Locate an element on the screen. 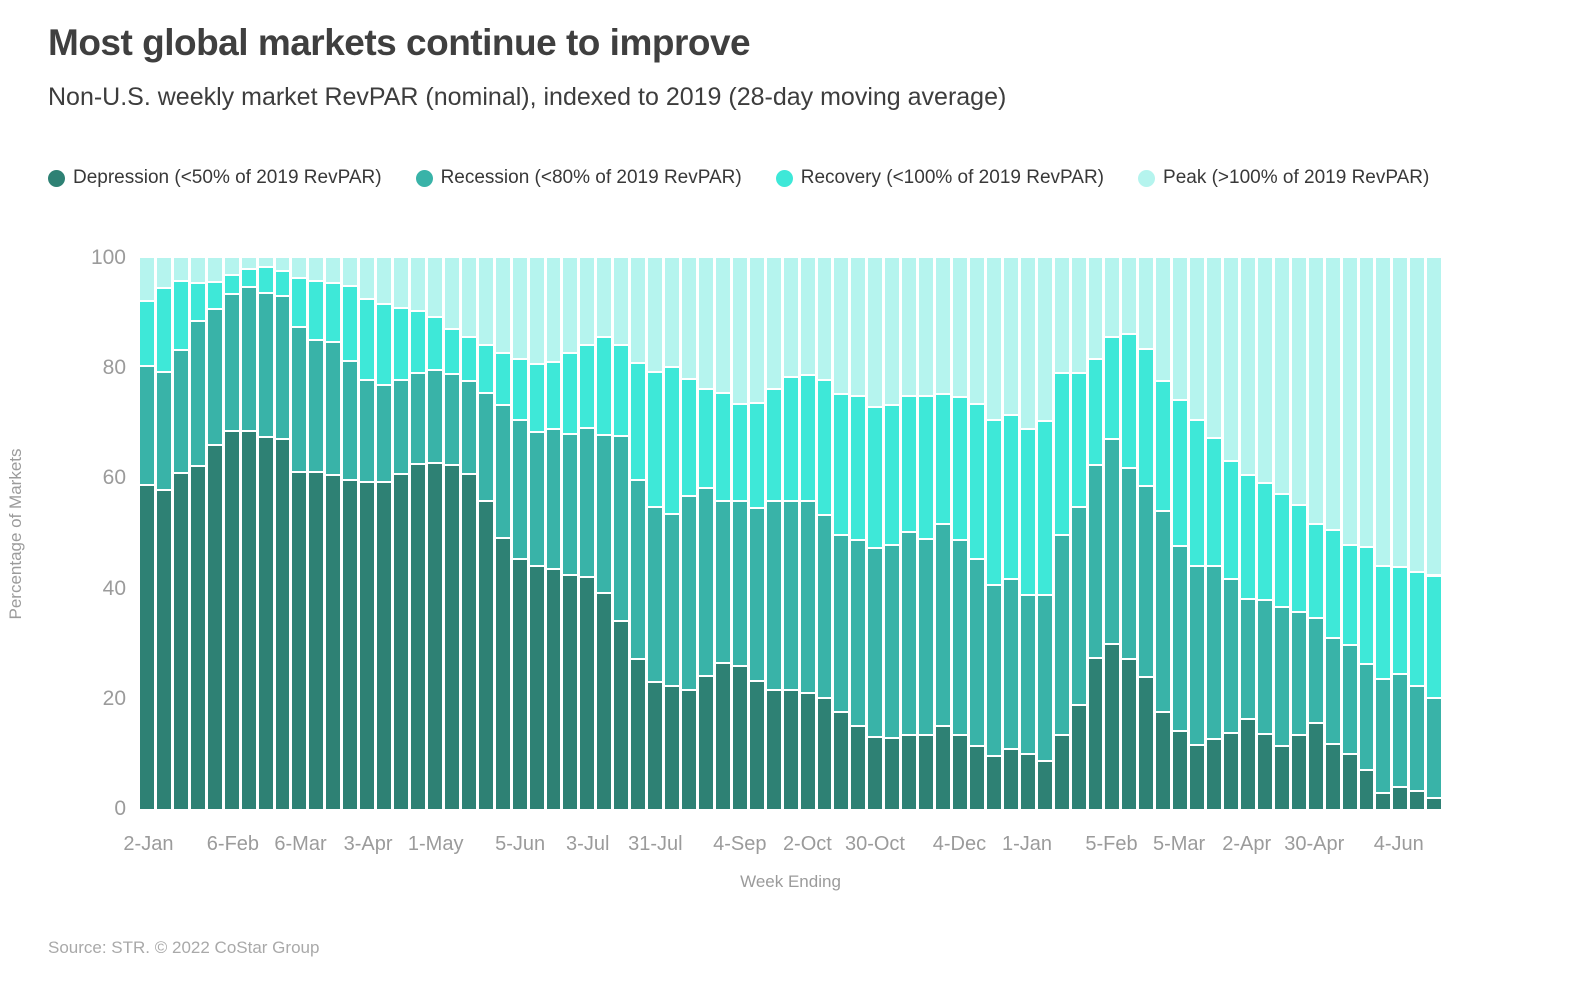 The height and width of the screenshot is (1004, 1582). source-note: Source: STR. © 2022 CoStar Group is located at coordinates (184, 947).